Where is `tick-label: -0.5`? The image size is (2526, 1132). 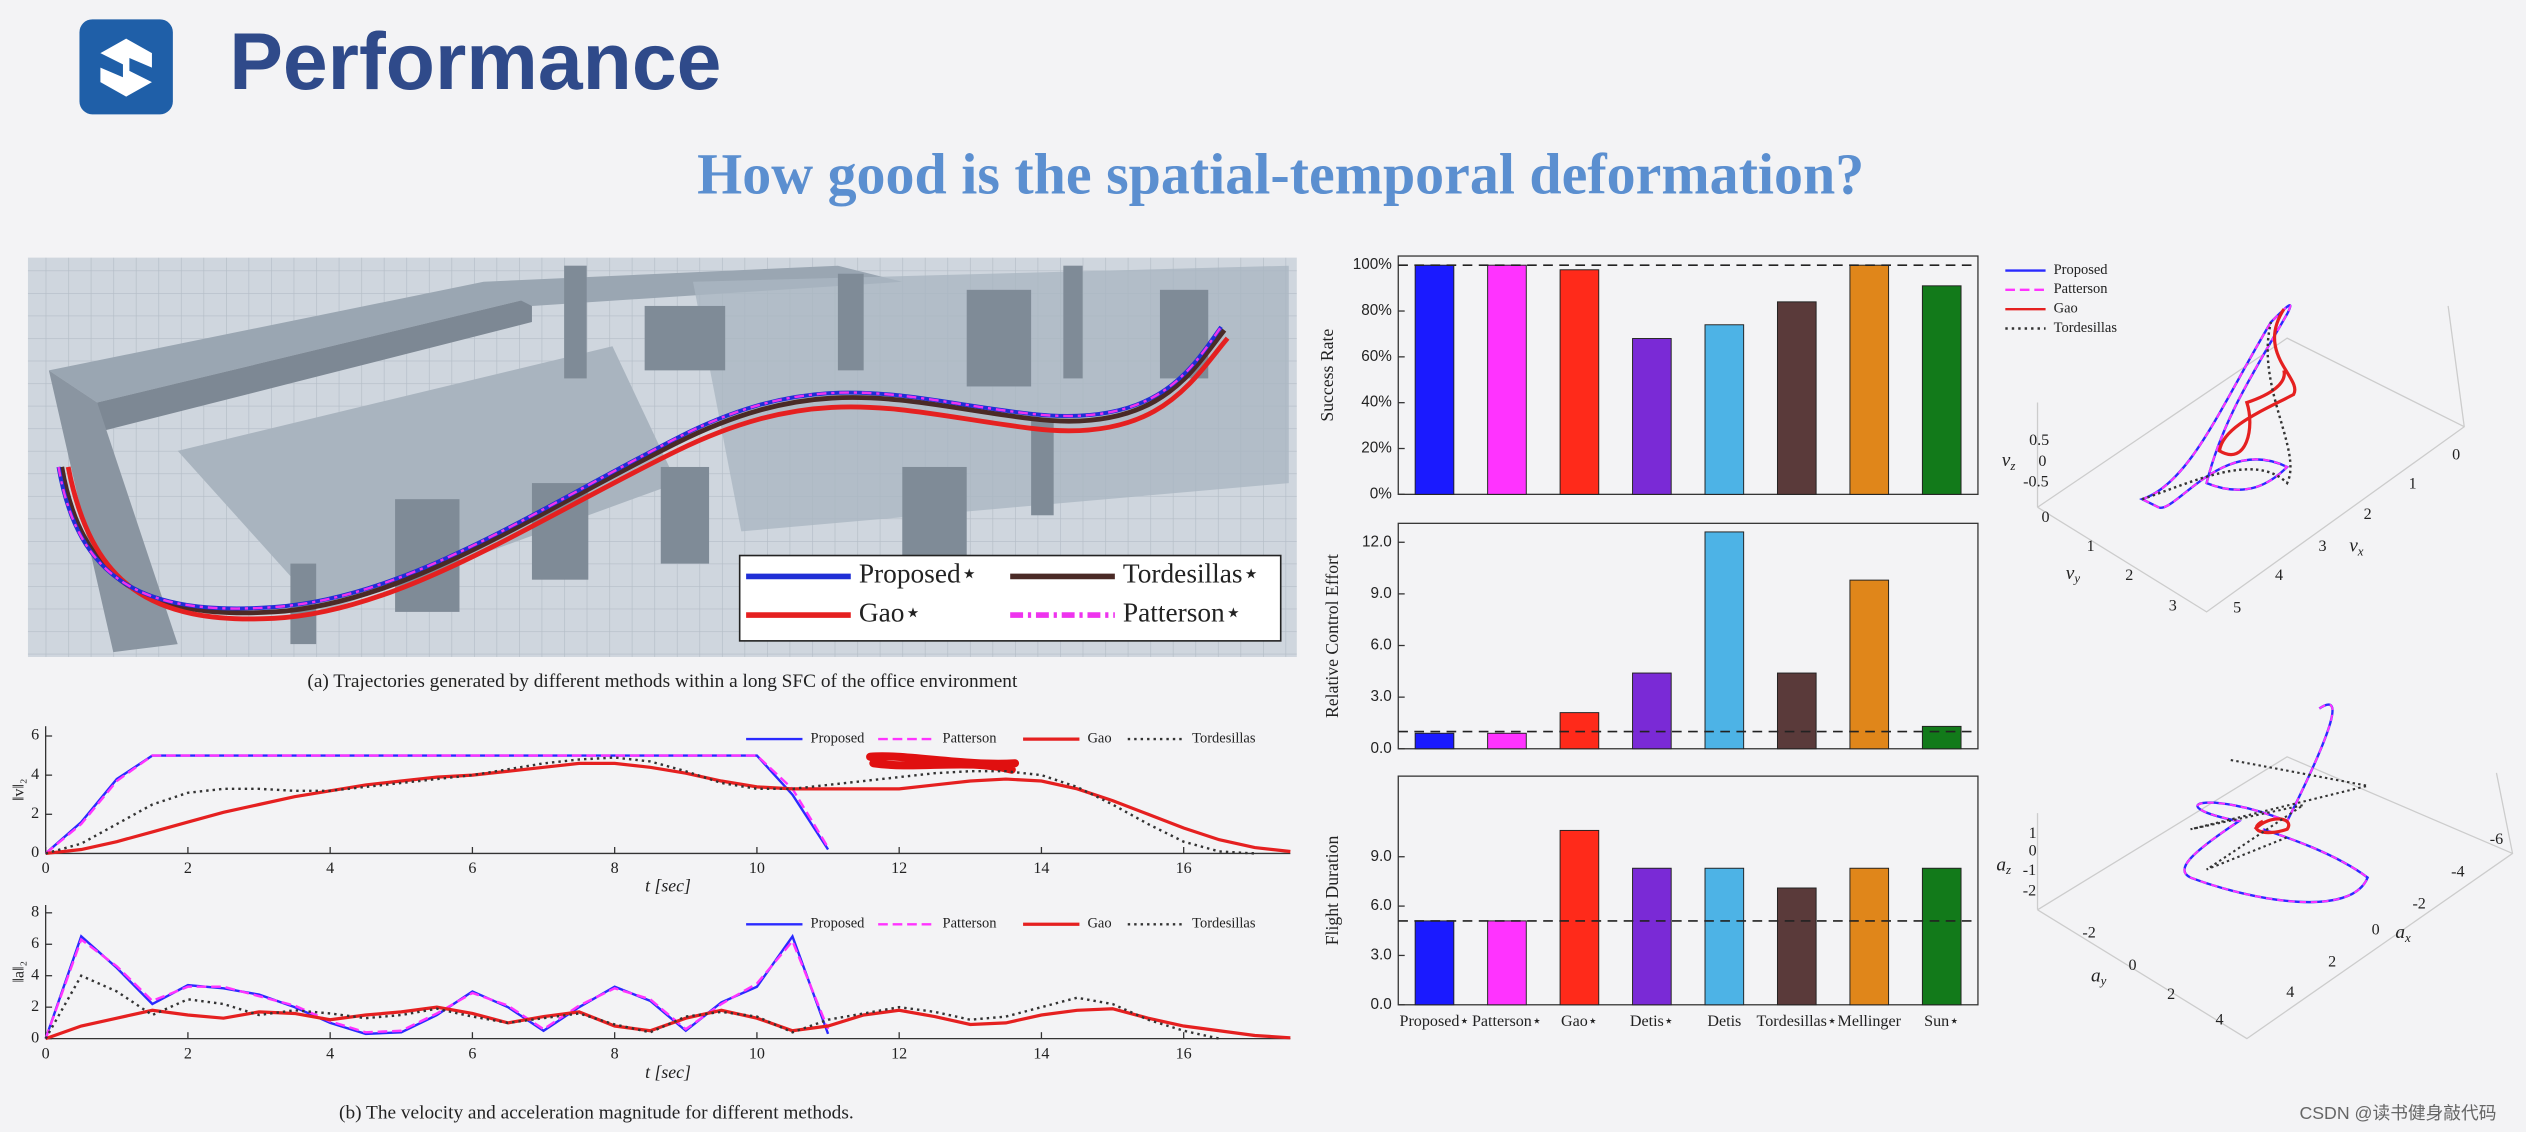 tick-label: -0.5 is located at coordinates (2035, 482).